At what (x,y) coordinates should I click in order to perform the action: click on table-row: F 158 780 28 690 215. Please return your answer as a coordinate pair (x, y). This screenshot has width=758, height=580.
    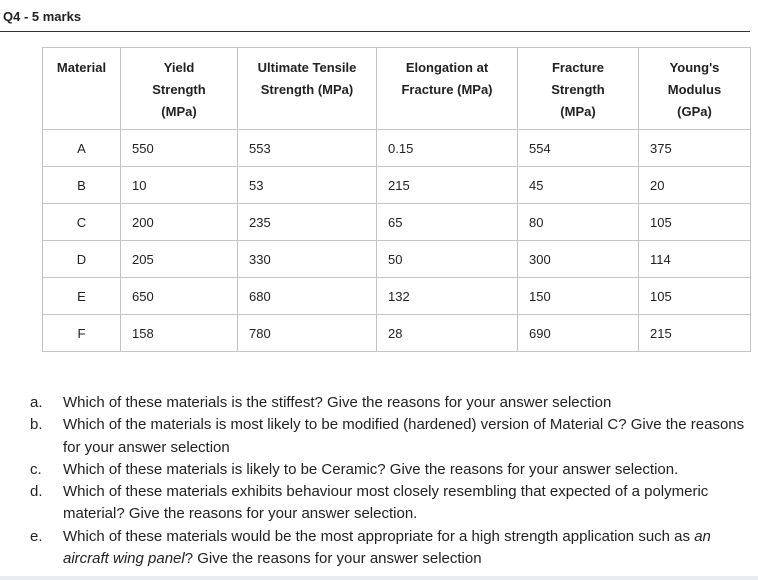
    Looking at the image, I should click on (396, 333).